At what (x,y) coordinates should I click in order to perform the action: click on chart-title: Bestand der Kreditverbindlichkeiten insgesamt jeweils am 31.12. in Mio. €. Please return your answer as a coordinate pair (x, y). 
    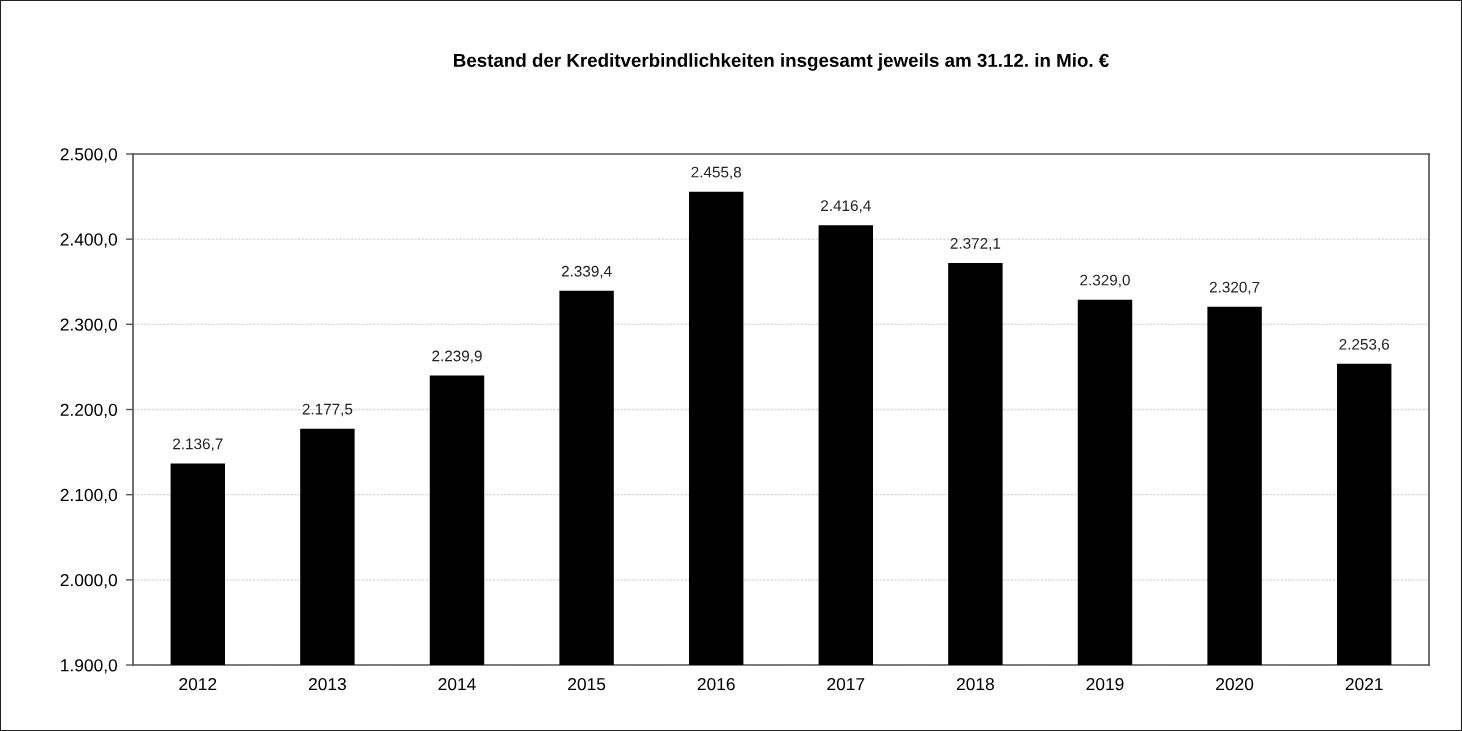
    Looking at the image, I should click on (781, 62).